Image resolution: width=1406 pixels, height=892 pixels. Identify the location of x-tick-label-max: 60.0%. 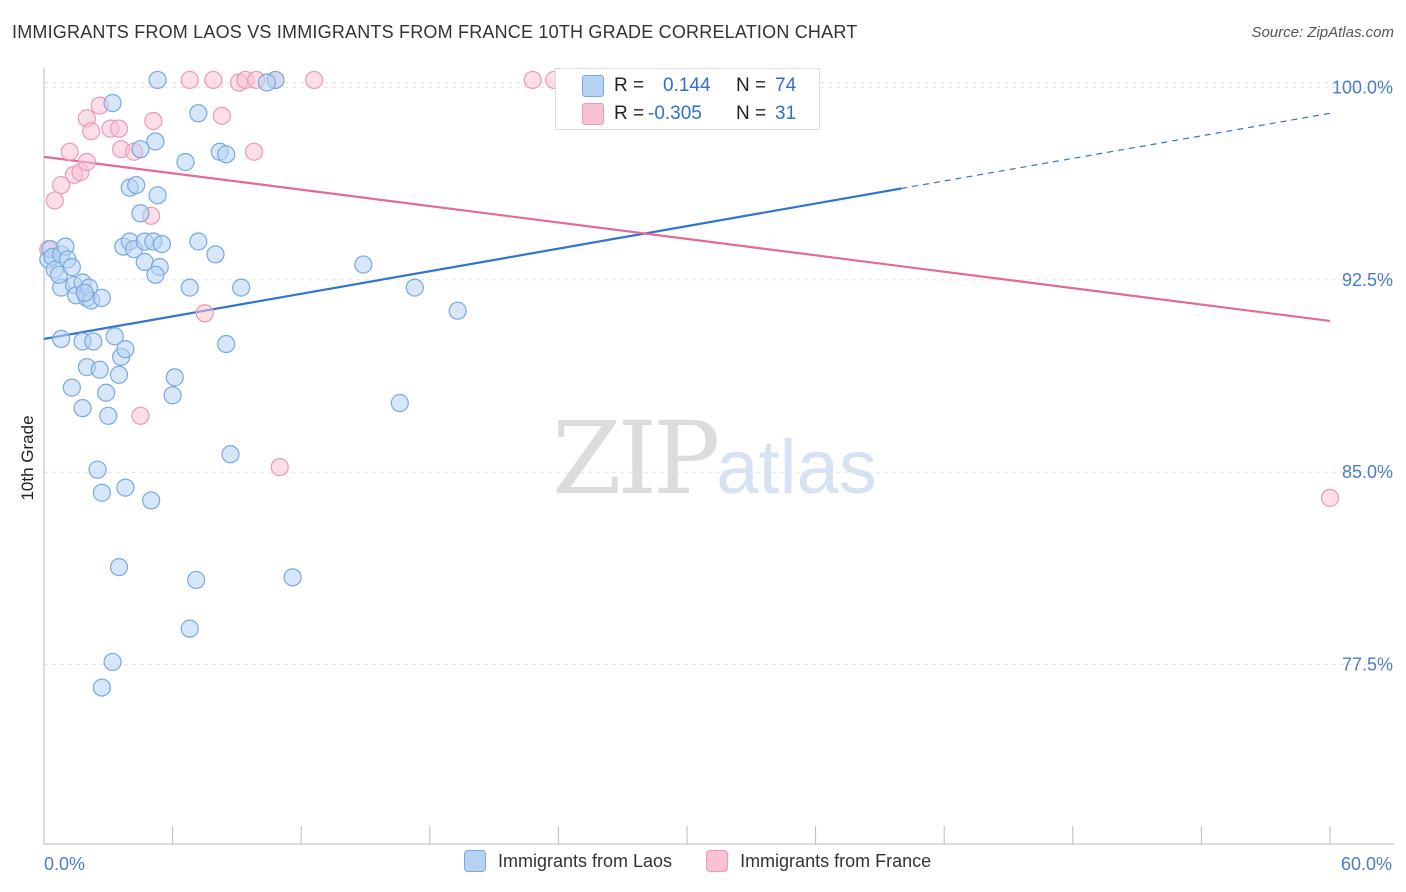
(1366, 864).